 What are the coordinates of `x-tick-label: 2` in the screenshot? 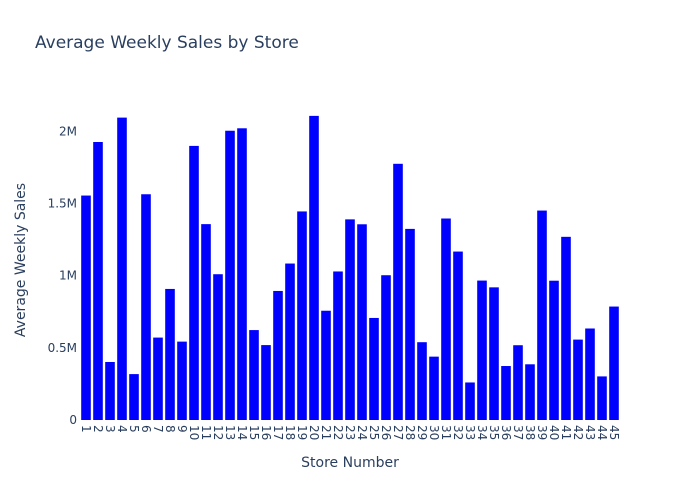 It's located at (98, 429).